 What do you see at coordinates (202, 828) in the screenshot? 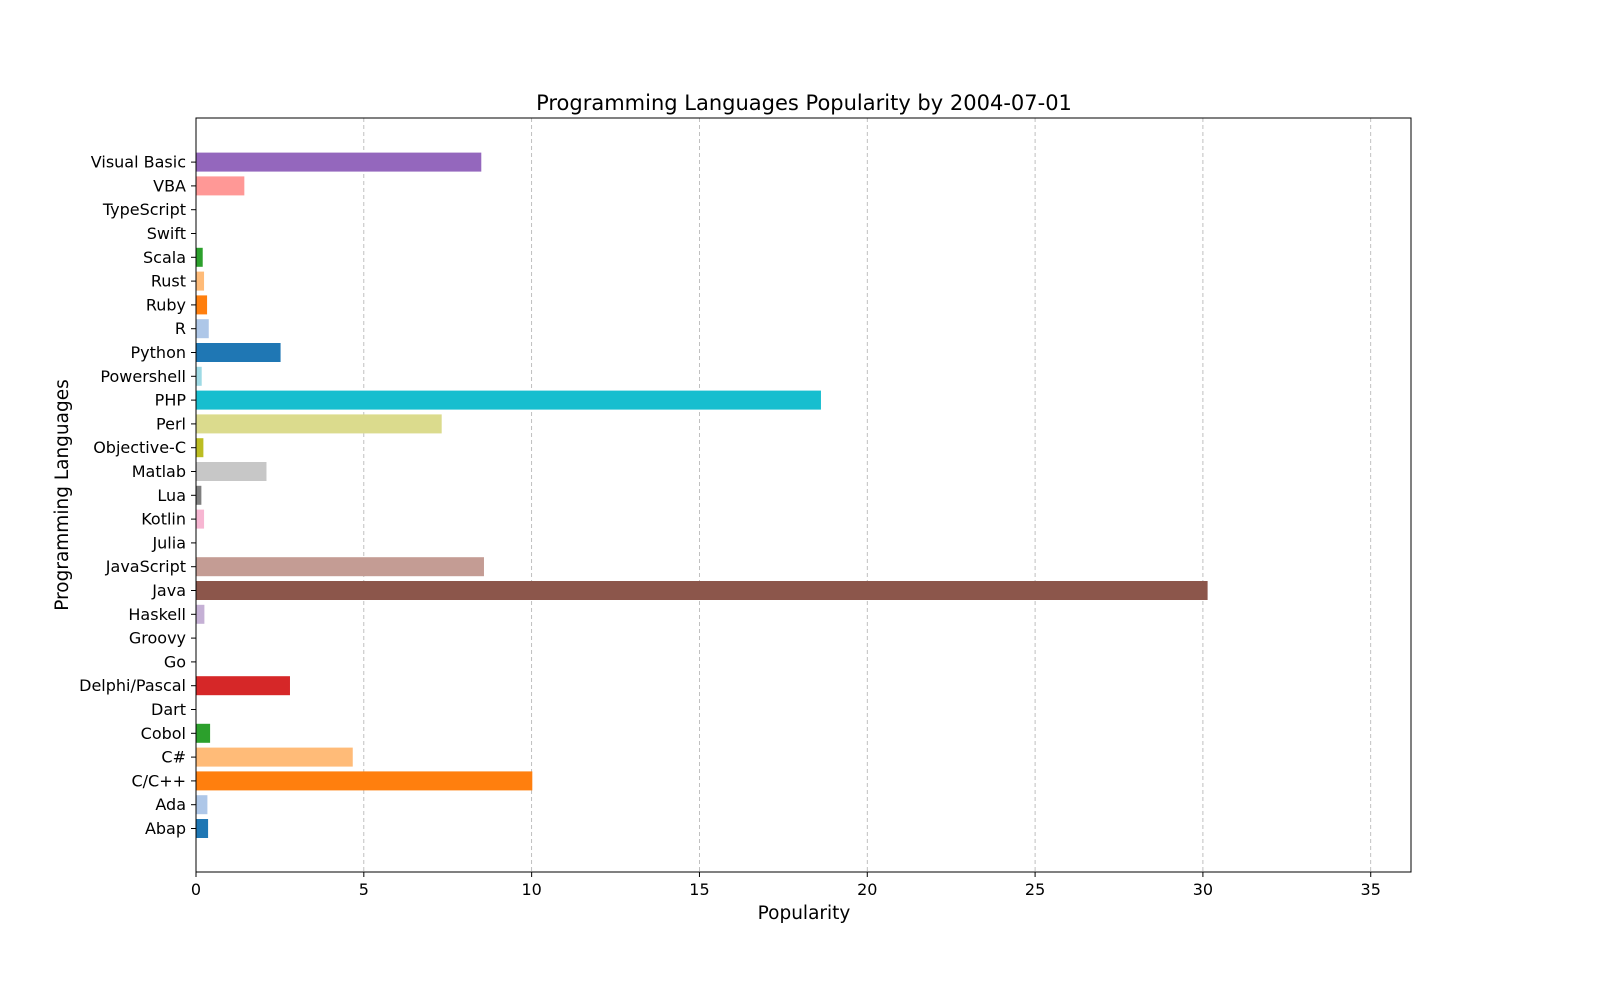
I see `bar-abap` at bounding box center [202, 828].